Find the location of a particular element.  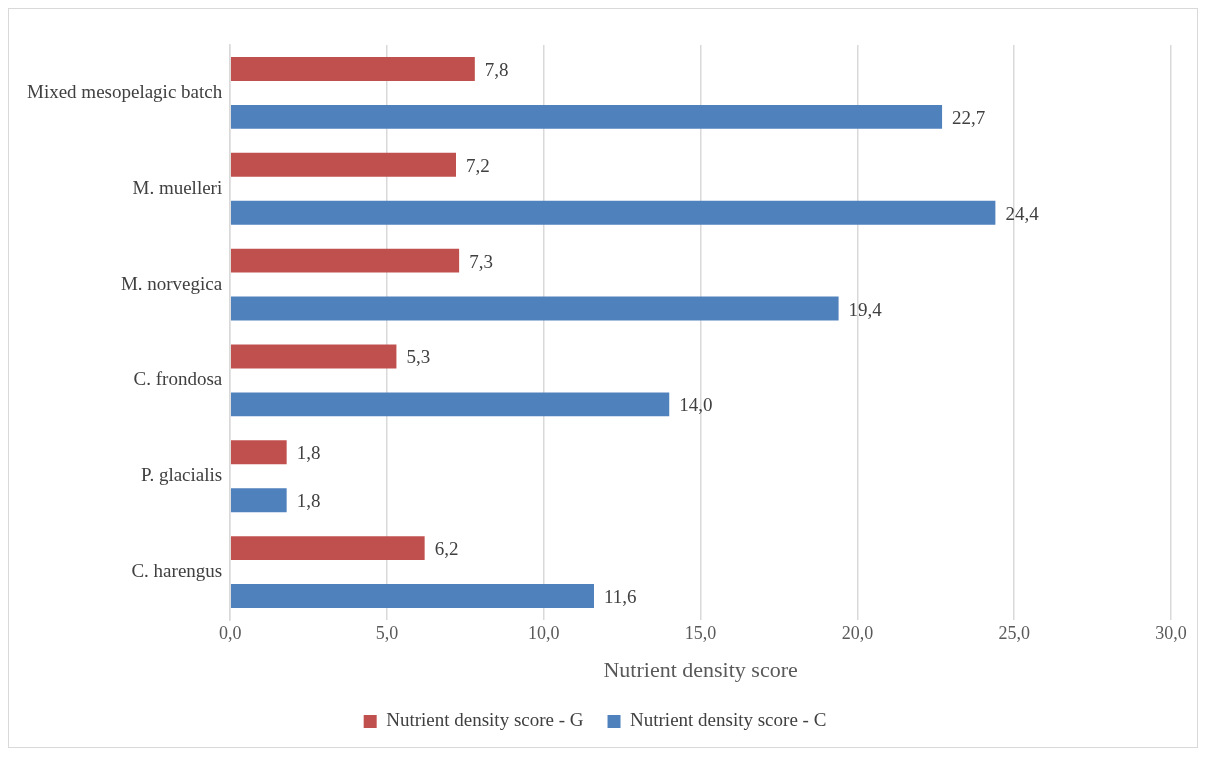

y-tick-label: C. harengus is located at coordinates (177, 571).